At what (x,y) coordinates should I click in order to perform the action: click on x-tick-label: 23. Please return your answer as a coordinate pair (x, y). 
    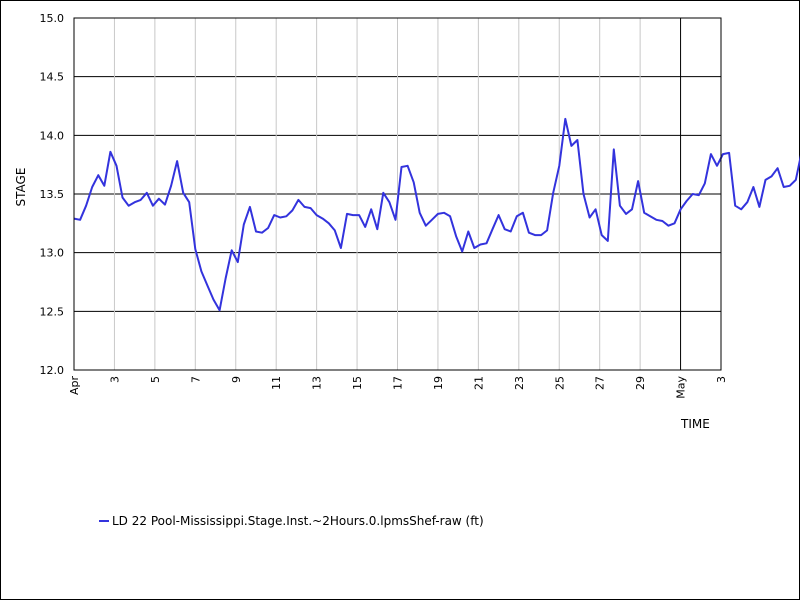
    Looking at the image, I should click on (519, 383).